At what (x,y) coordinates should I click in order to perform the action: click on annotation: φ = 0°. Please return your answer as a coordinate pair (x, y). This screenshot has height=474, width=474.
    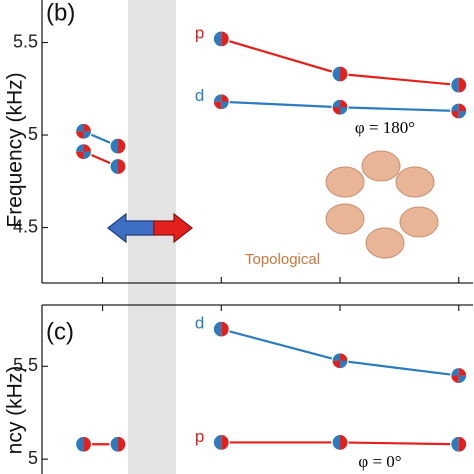
    Looking at the image, I should click on (379, 461).